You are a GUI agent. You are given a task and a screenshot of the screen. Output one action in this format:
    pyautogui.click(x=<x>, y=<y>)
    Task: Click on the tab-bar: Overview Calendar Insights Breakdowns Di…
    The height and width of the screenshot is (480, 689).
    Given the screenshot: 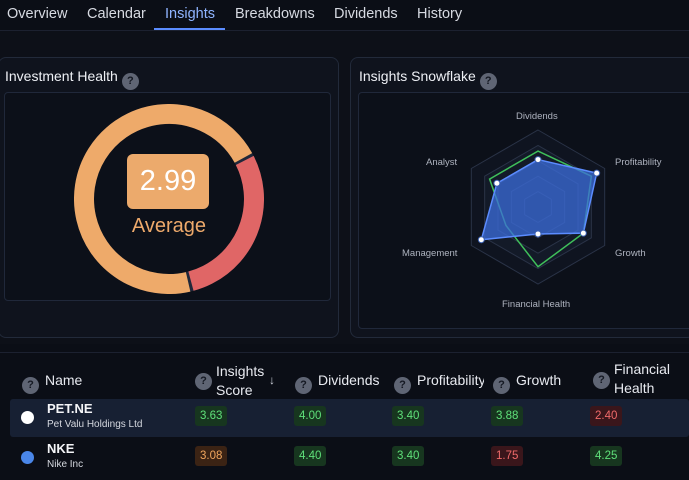 What is the action you would take?
    pyautogui.click(x=344, y=15)
    